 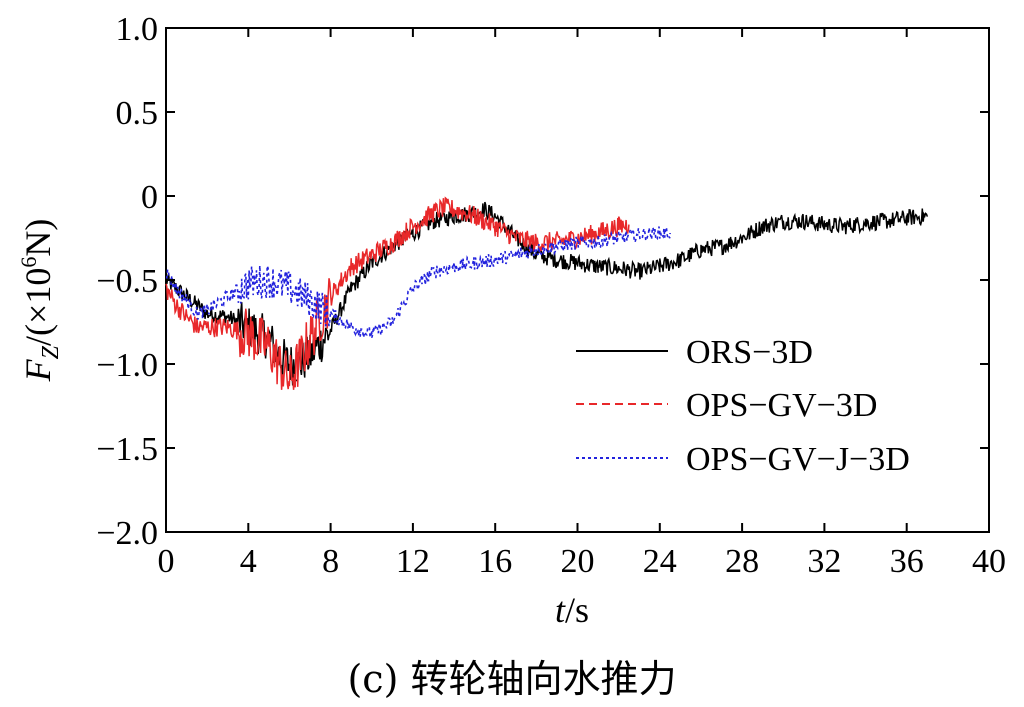 I want to click on x-tick-label-1: 4, so click(x=248, y=561).